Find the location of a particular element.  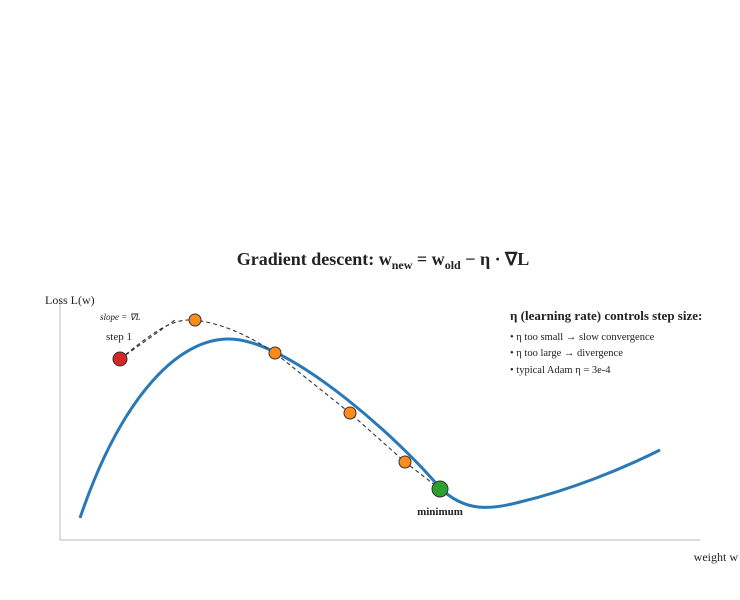

title: Gradient descent: wnew = wold − η · ∇L is located at coordinates (383, 260).